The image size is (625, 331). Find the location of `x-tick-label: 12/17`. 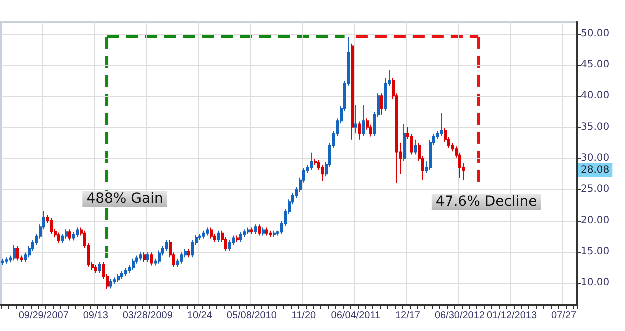

x-tick-label: 12/17 is located at coordinates (408, 316).